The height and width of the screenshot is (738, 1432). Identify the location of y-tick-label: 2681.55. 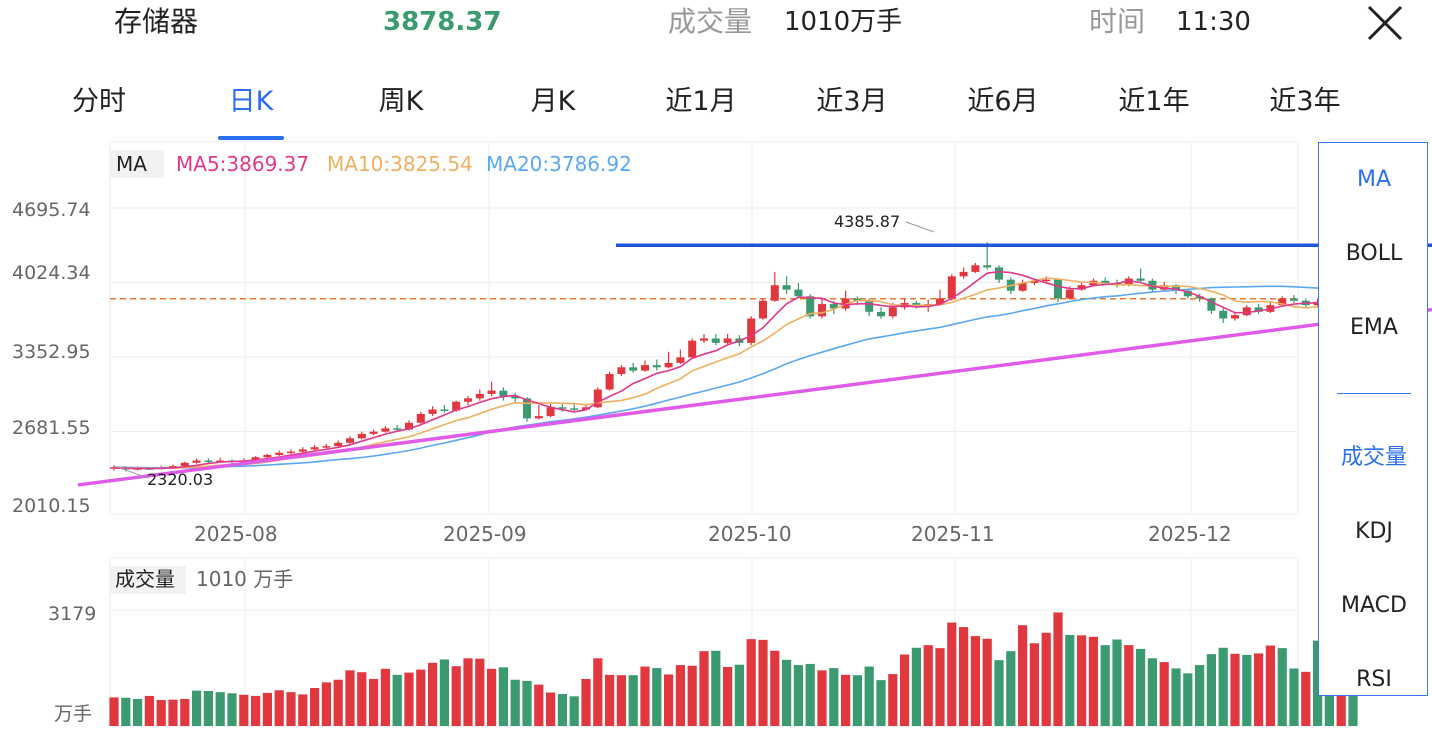
(51, 428).